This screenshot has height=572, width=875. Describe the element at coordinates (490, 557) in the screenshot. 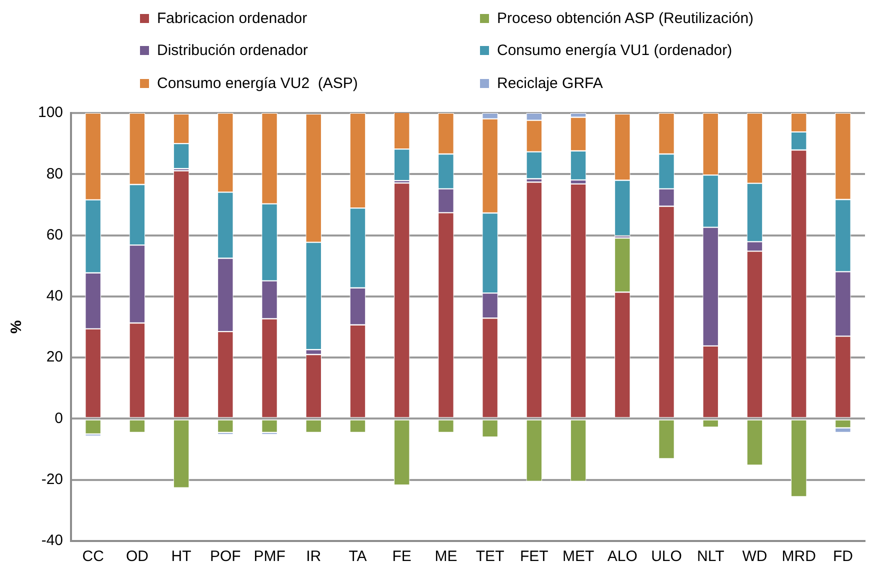

I see `x-tick-label: TET` at that location.